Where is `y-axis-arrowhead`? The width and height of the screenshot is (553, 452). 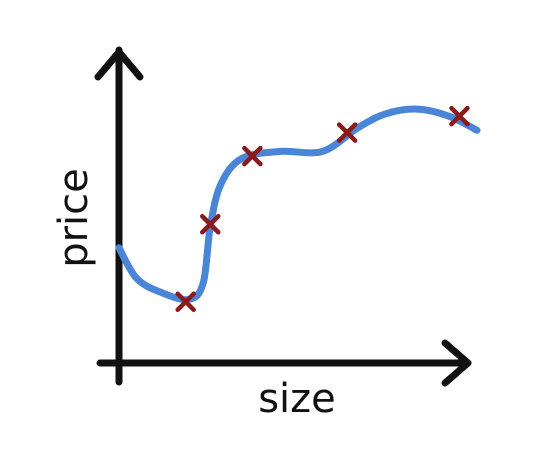 y-axis-arrowhead is located at coordinates (119, 64).